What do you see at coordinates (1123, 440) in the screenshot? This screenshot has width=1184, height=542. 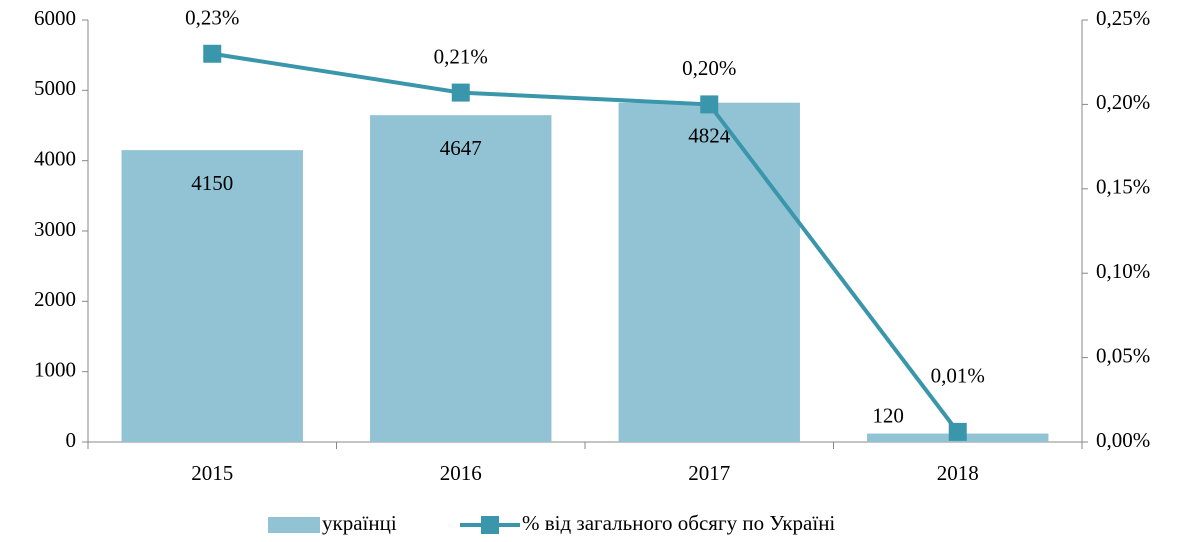 I see `y2-tick-label: 0,00%` at bounding box center [1123, 440].